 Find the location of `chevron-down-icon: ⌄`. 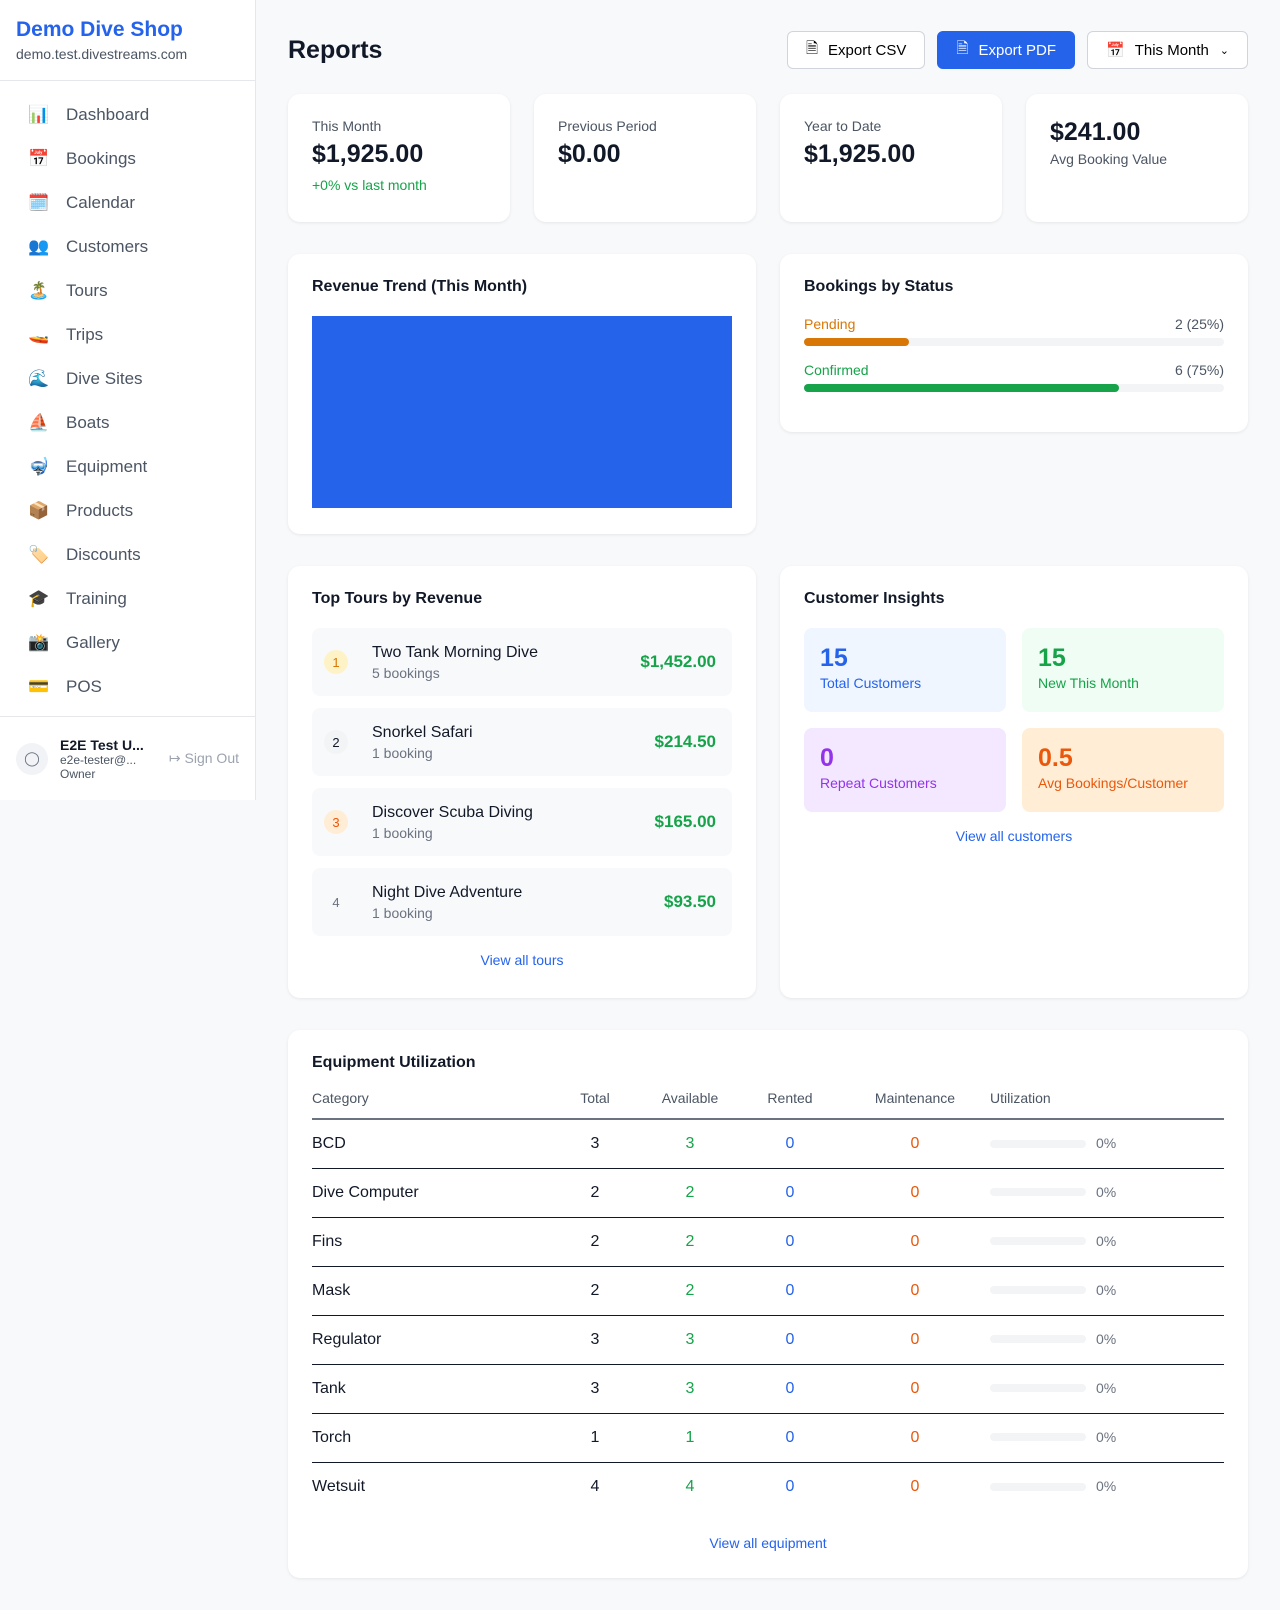

chevron-down-icon: ⌄ is located at coordinates (1224, 50).